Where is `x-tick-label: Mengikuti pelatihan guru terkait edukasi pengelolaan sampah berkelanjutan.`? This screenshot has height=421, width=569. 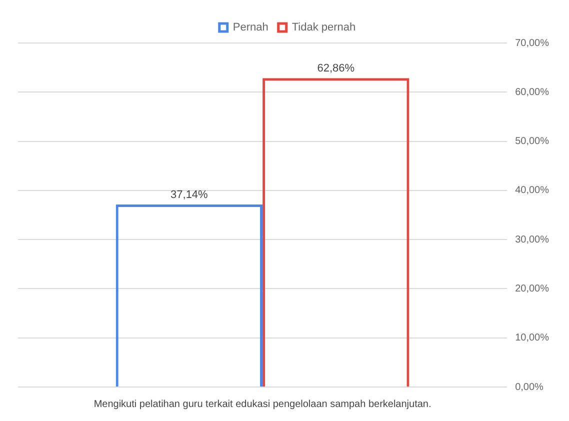 x-tick-label: Mengikuti pelatihan guru terkait edukasi pengelolaan sampah berkelanjutan. is located at coordinates (263, 404).